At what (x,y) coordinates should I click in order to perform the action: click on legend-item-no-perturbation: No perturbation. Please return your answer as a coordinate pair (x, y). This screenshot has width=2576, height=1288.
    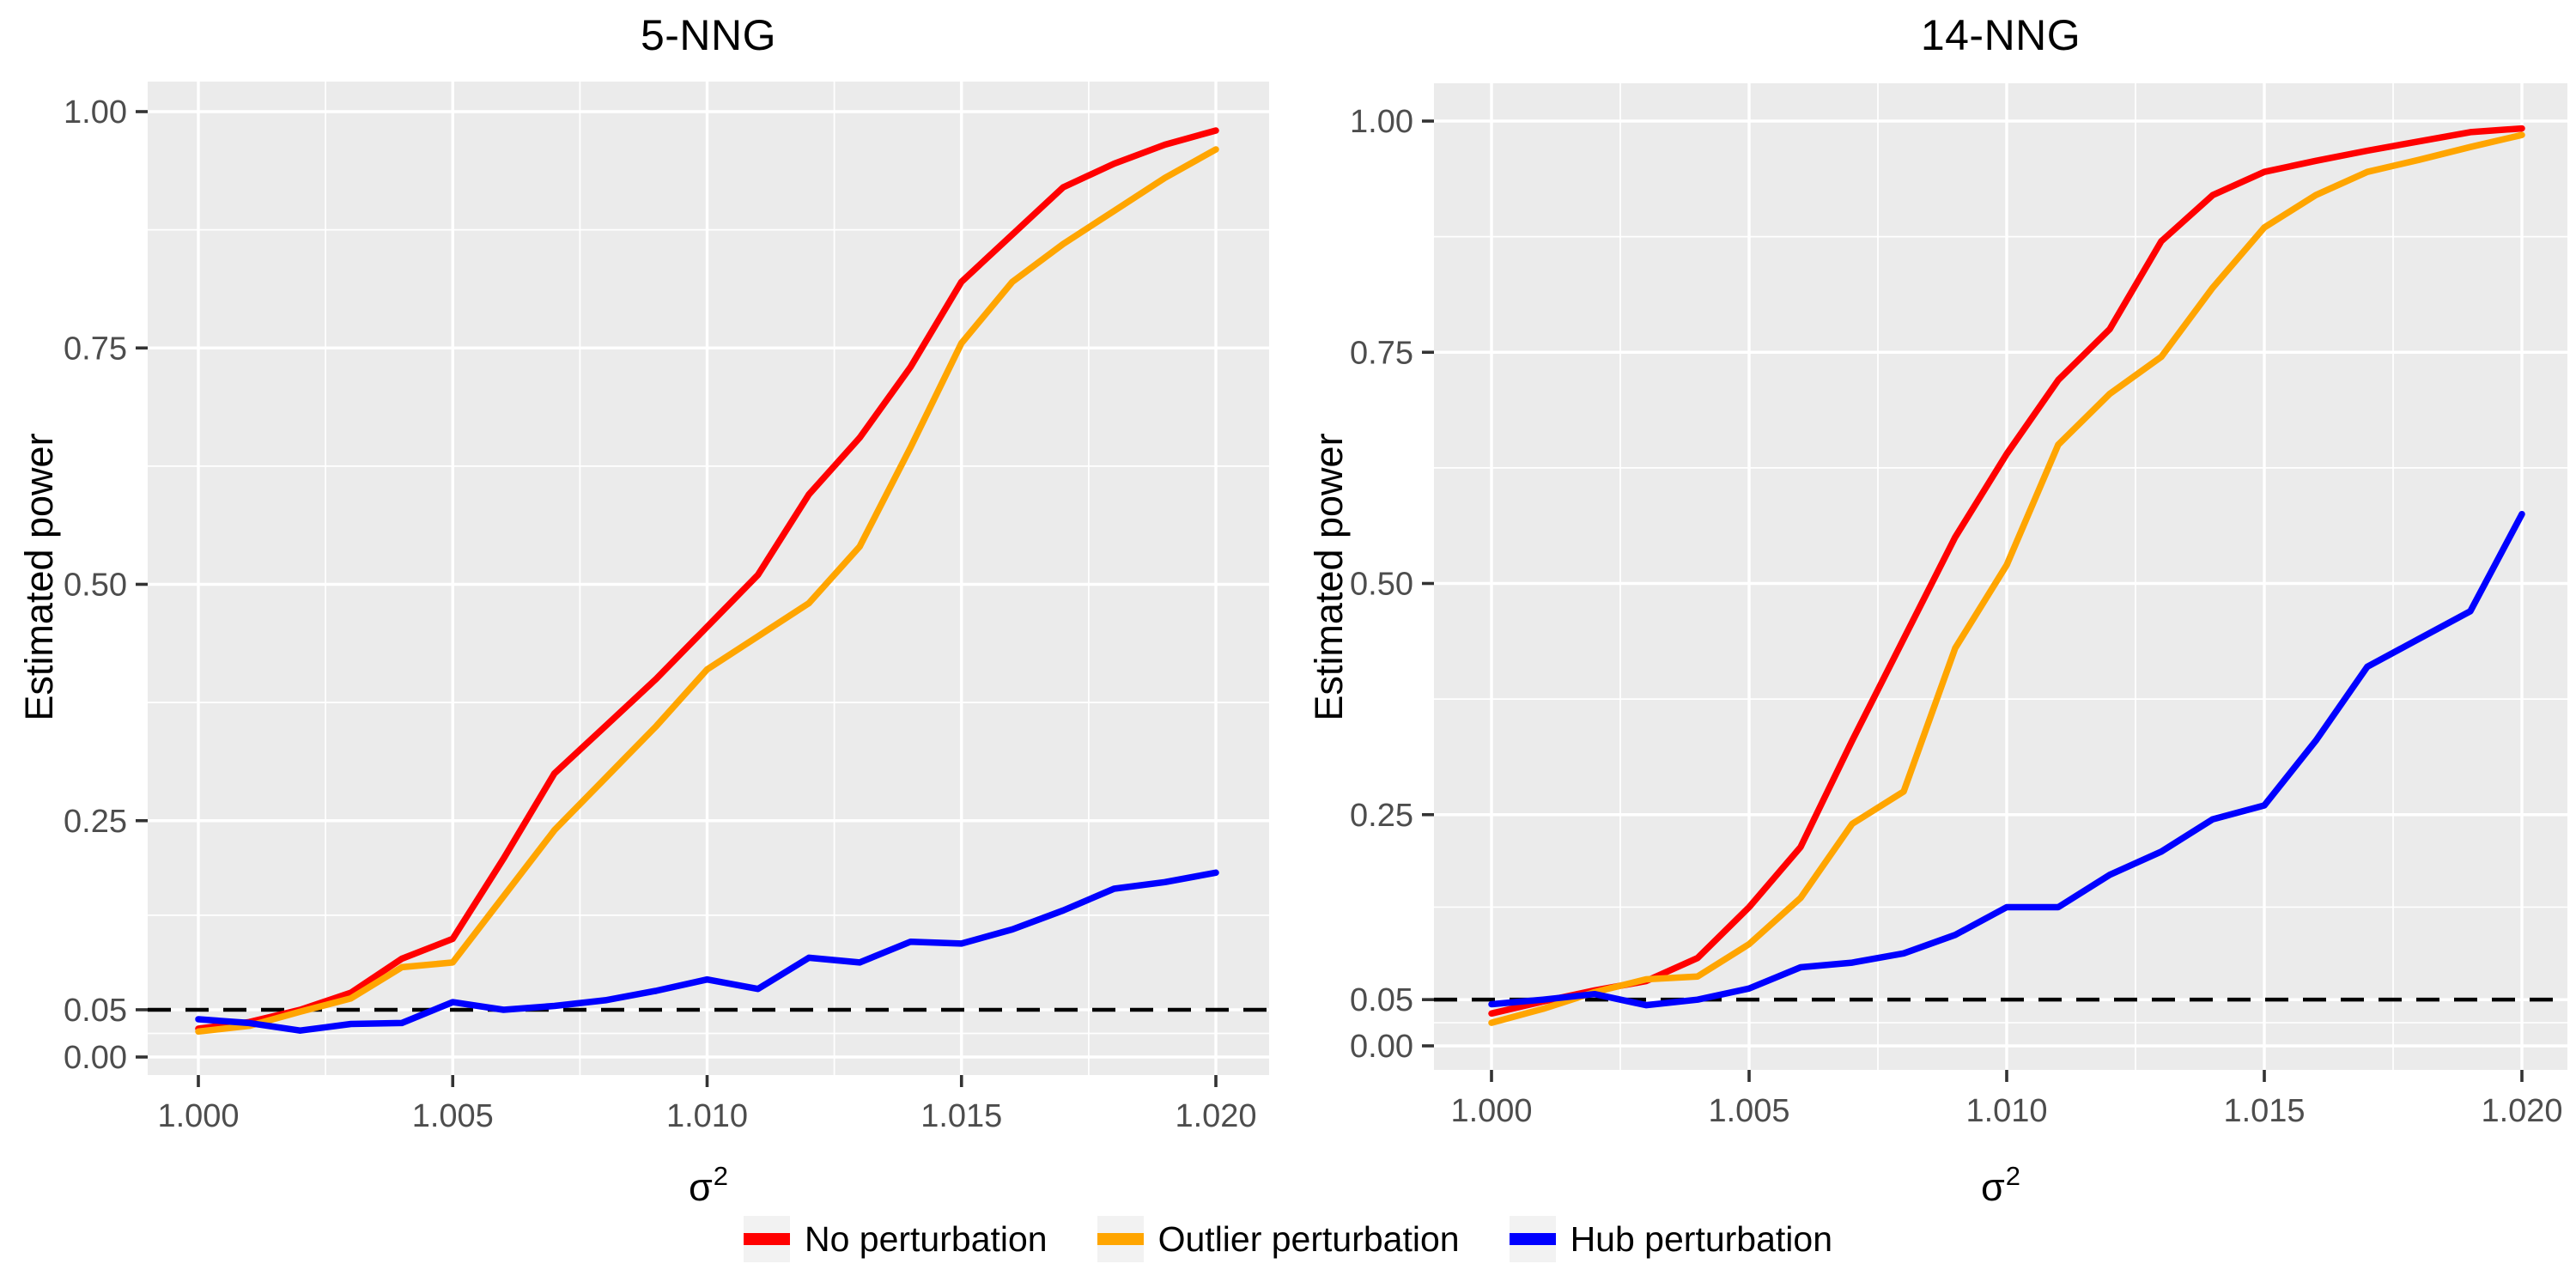
    Looking at the image, I should click on (896, 1239).